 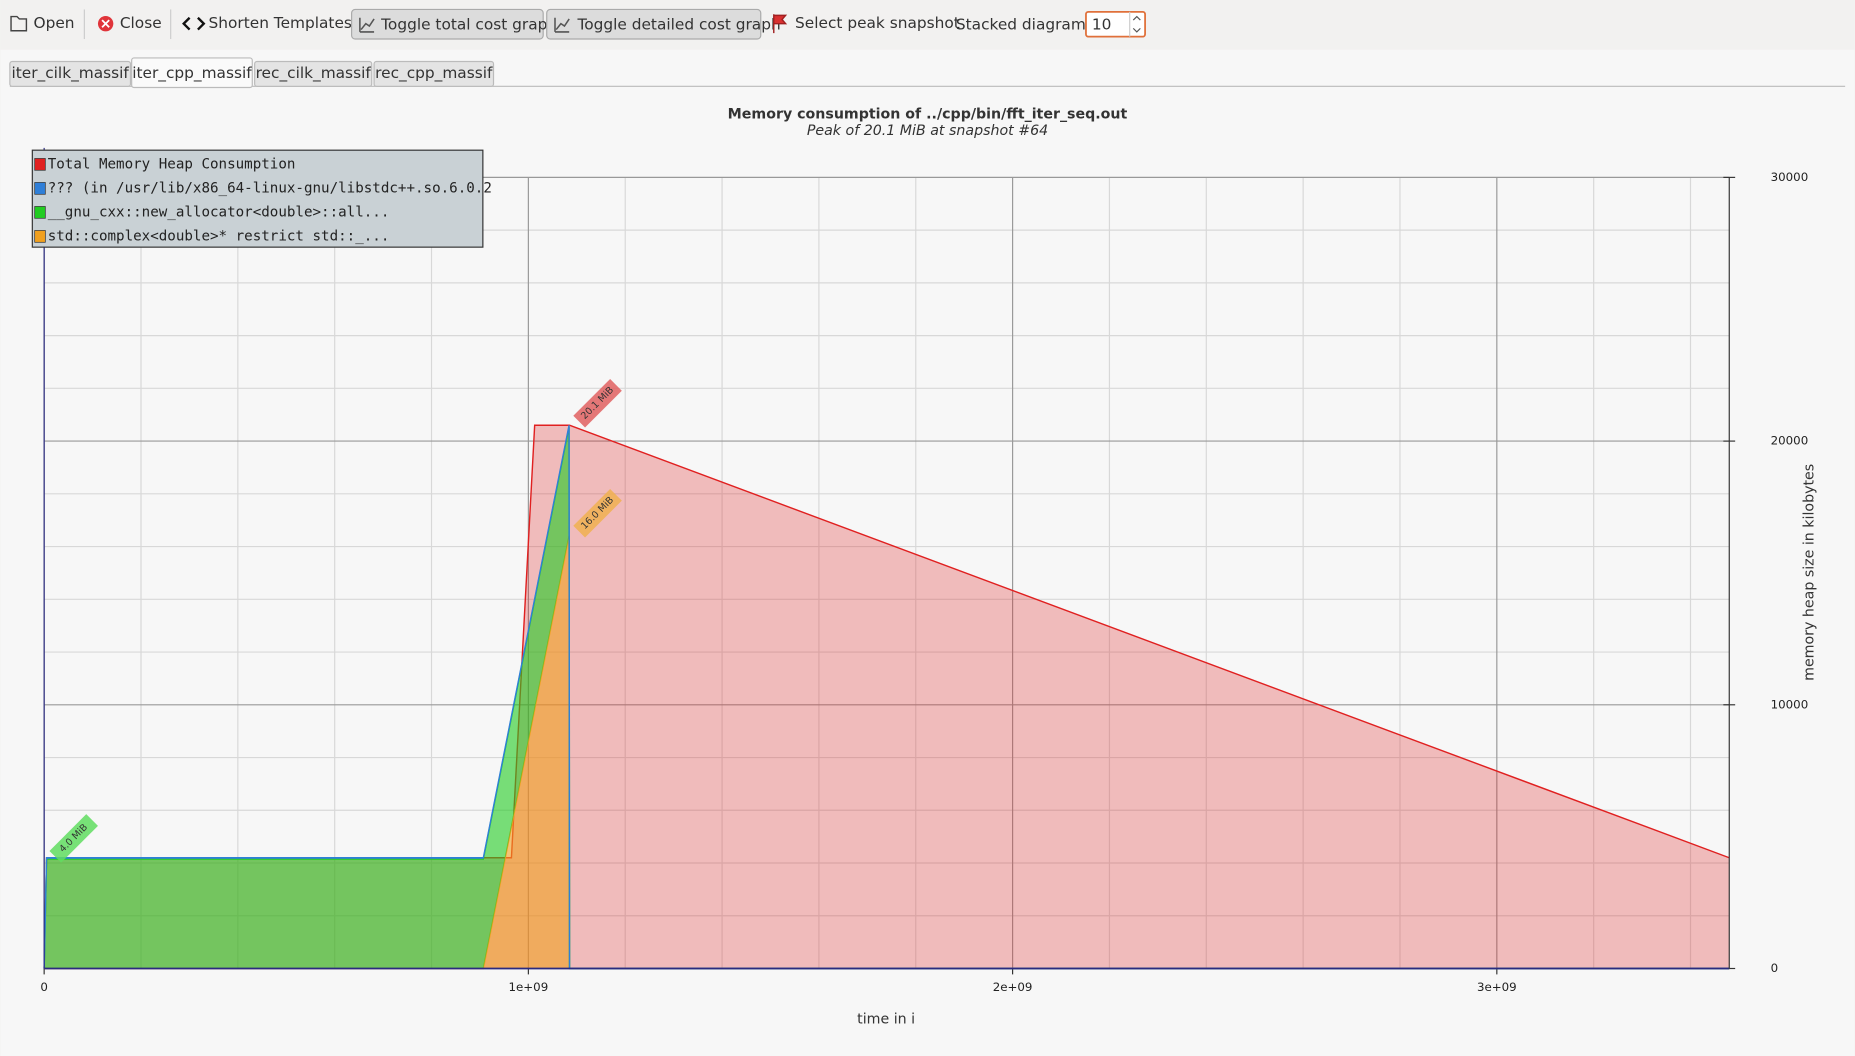 I want to click on stacked-label: Stacked diagrams:, so click(x=1027, y=24).